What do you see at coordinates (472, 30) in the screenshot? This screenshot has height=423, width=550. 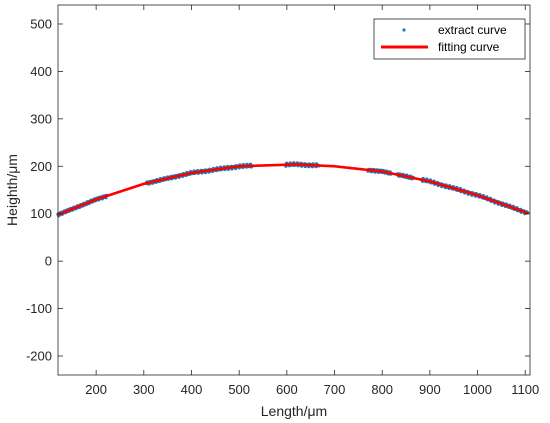 I see `legend-label-extract-curve: extract curve` at bounding box center [472, 30].